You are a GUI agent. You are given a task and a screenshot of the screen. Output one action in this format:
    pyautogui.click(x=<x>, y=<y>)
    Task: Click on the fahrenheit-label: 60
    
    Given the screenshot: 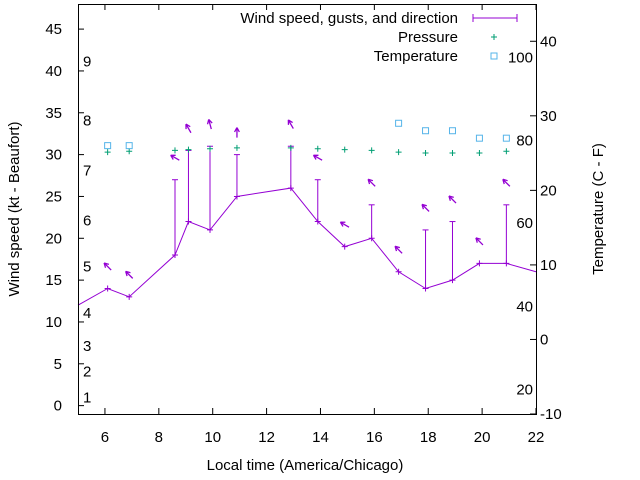 What is the action you would take?
    pyautogui.click(x=524, y=223)
    